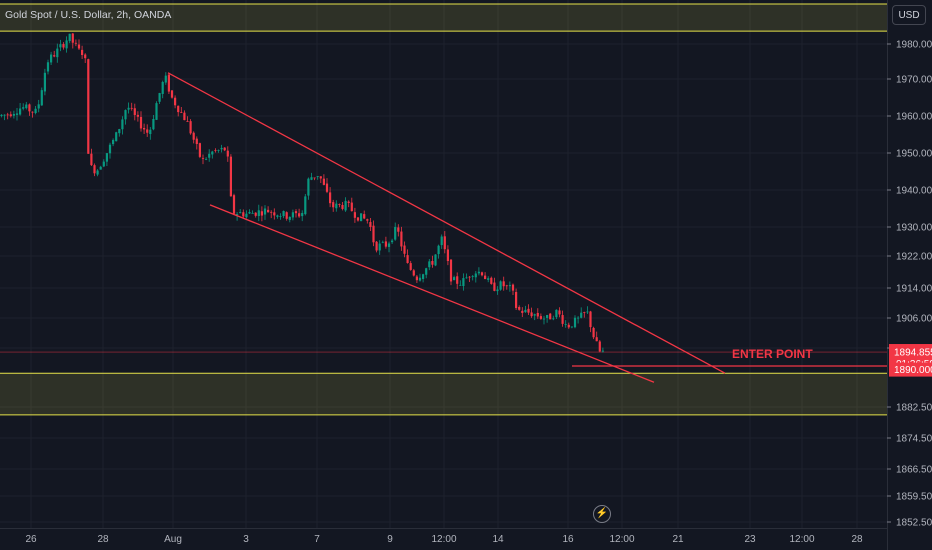 The image size is (932, 550). What do you see at coordinates (914, 289) in the screenshot?
I see `price-tick-label-7: 1914.000` at bounding box center [914, 289].